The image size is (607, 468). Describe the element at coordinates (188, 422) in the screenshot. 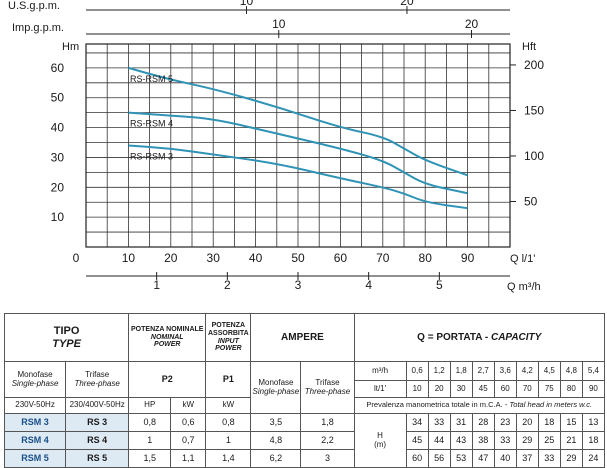

I see `kw-value: 0,6` at that location.